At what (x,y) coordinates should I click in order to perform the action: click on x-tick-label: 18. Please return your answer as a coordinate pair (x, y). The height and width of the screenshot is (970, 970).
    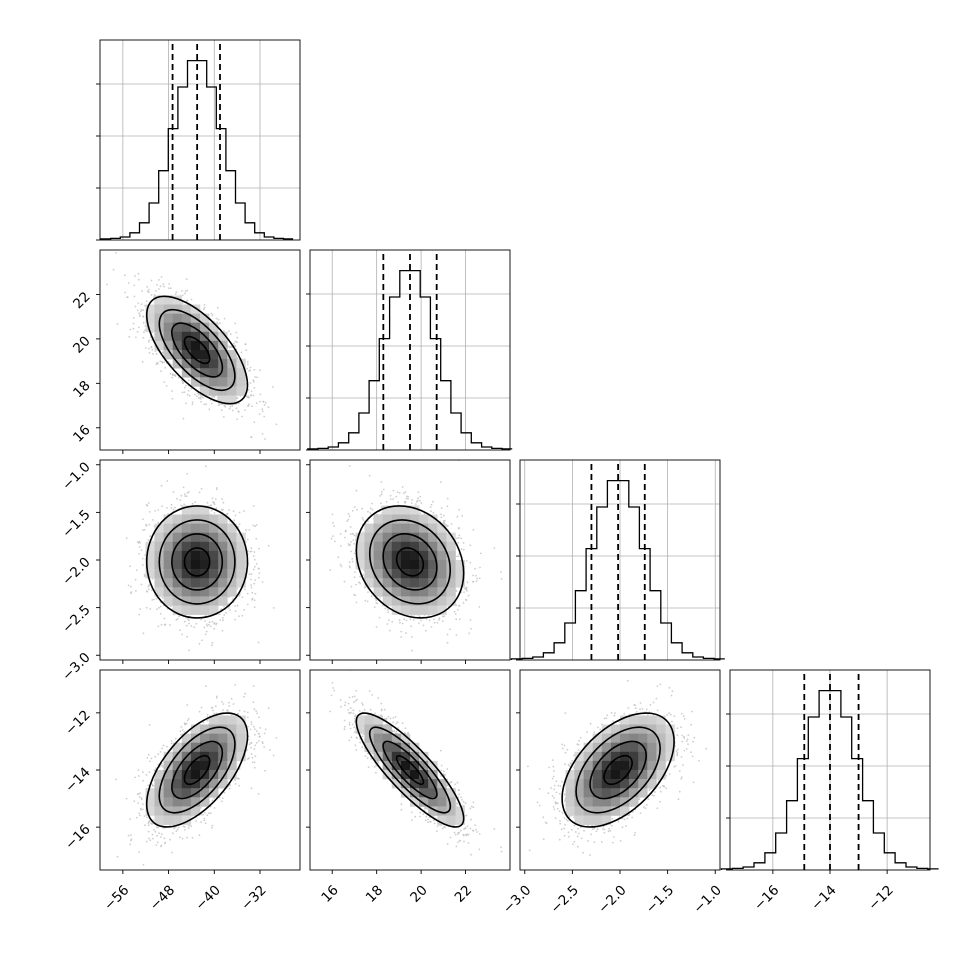
    Looking at the image, I should click on (374, 893).